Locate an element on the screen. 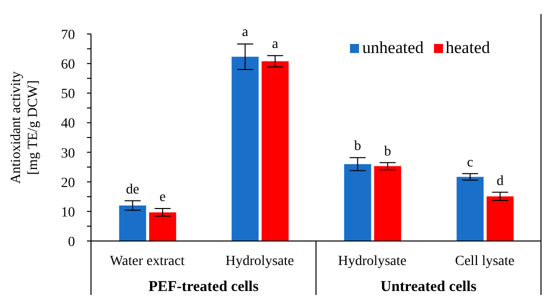 The height and width of the screenshot is (303, 550). y-axis-title: Antioxidant activity [mg TE/g DCW] is located at coordinates (25, 127).